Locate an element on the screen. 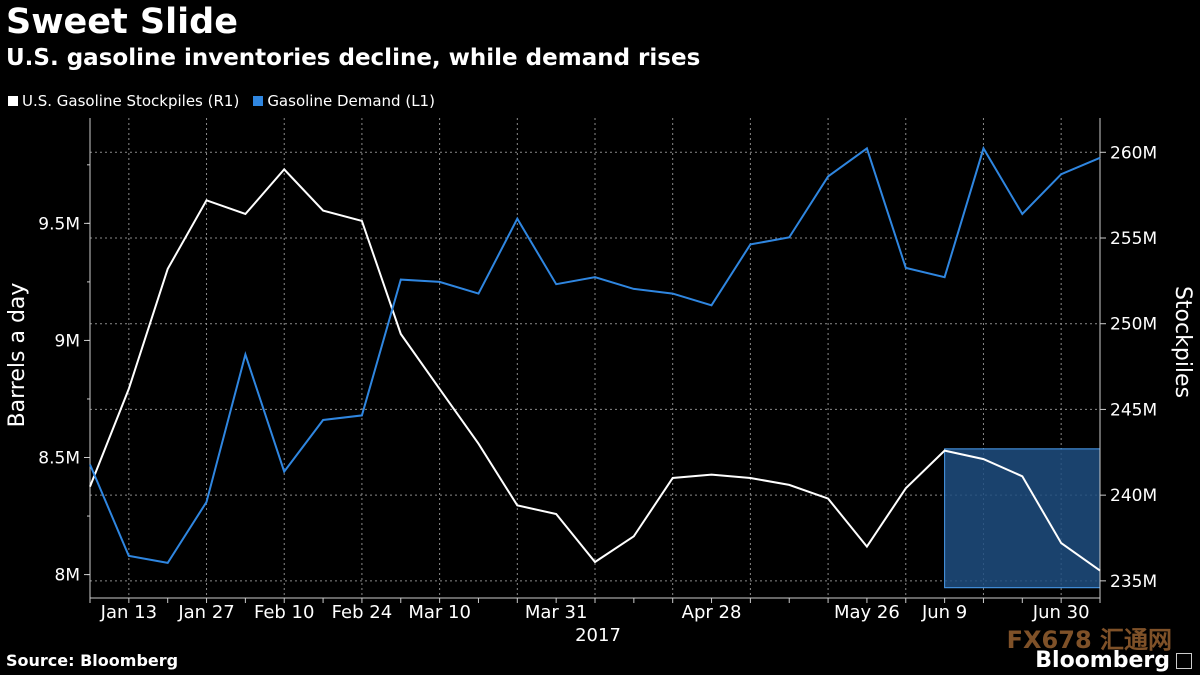 Image resolution: width=1200 pixels, height=675 pixels. right-tick-label: 235M is located at coordinates (1133, 582).